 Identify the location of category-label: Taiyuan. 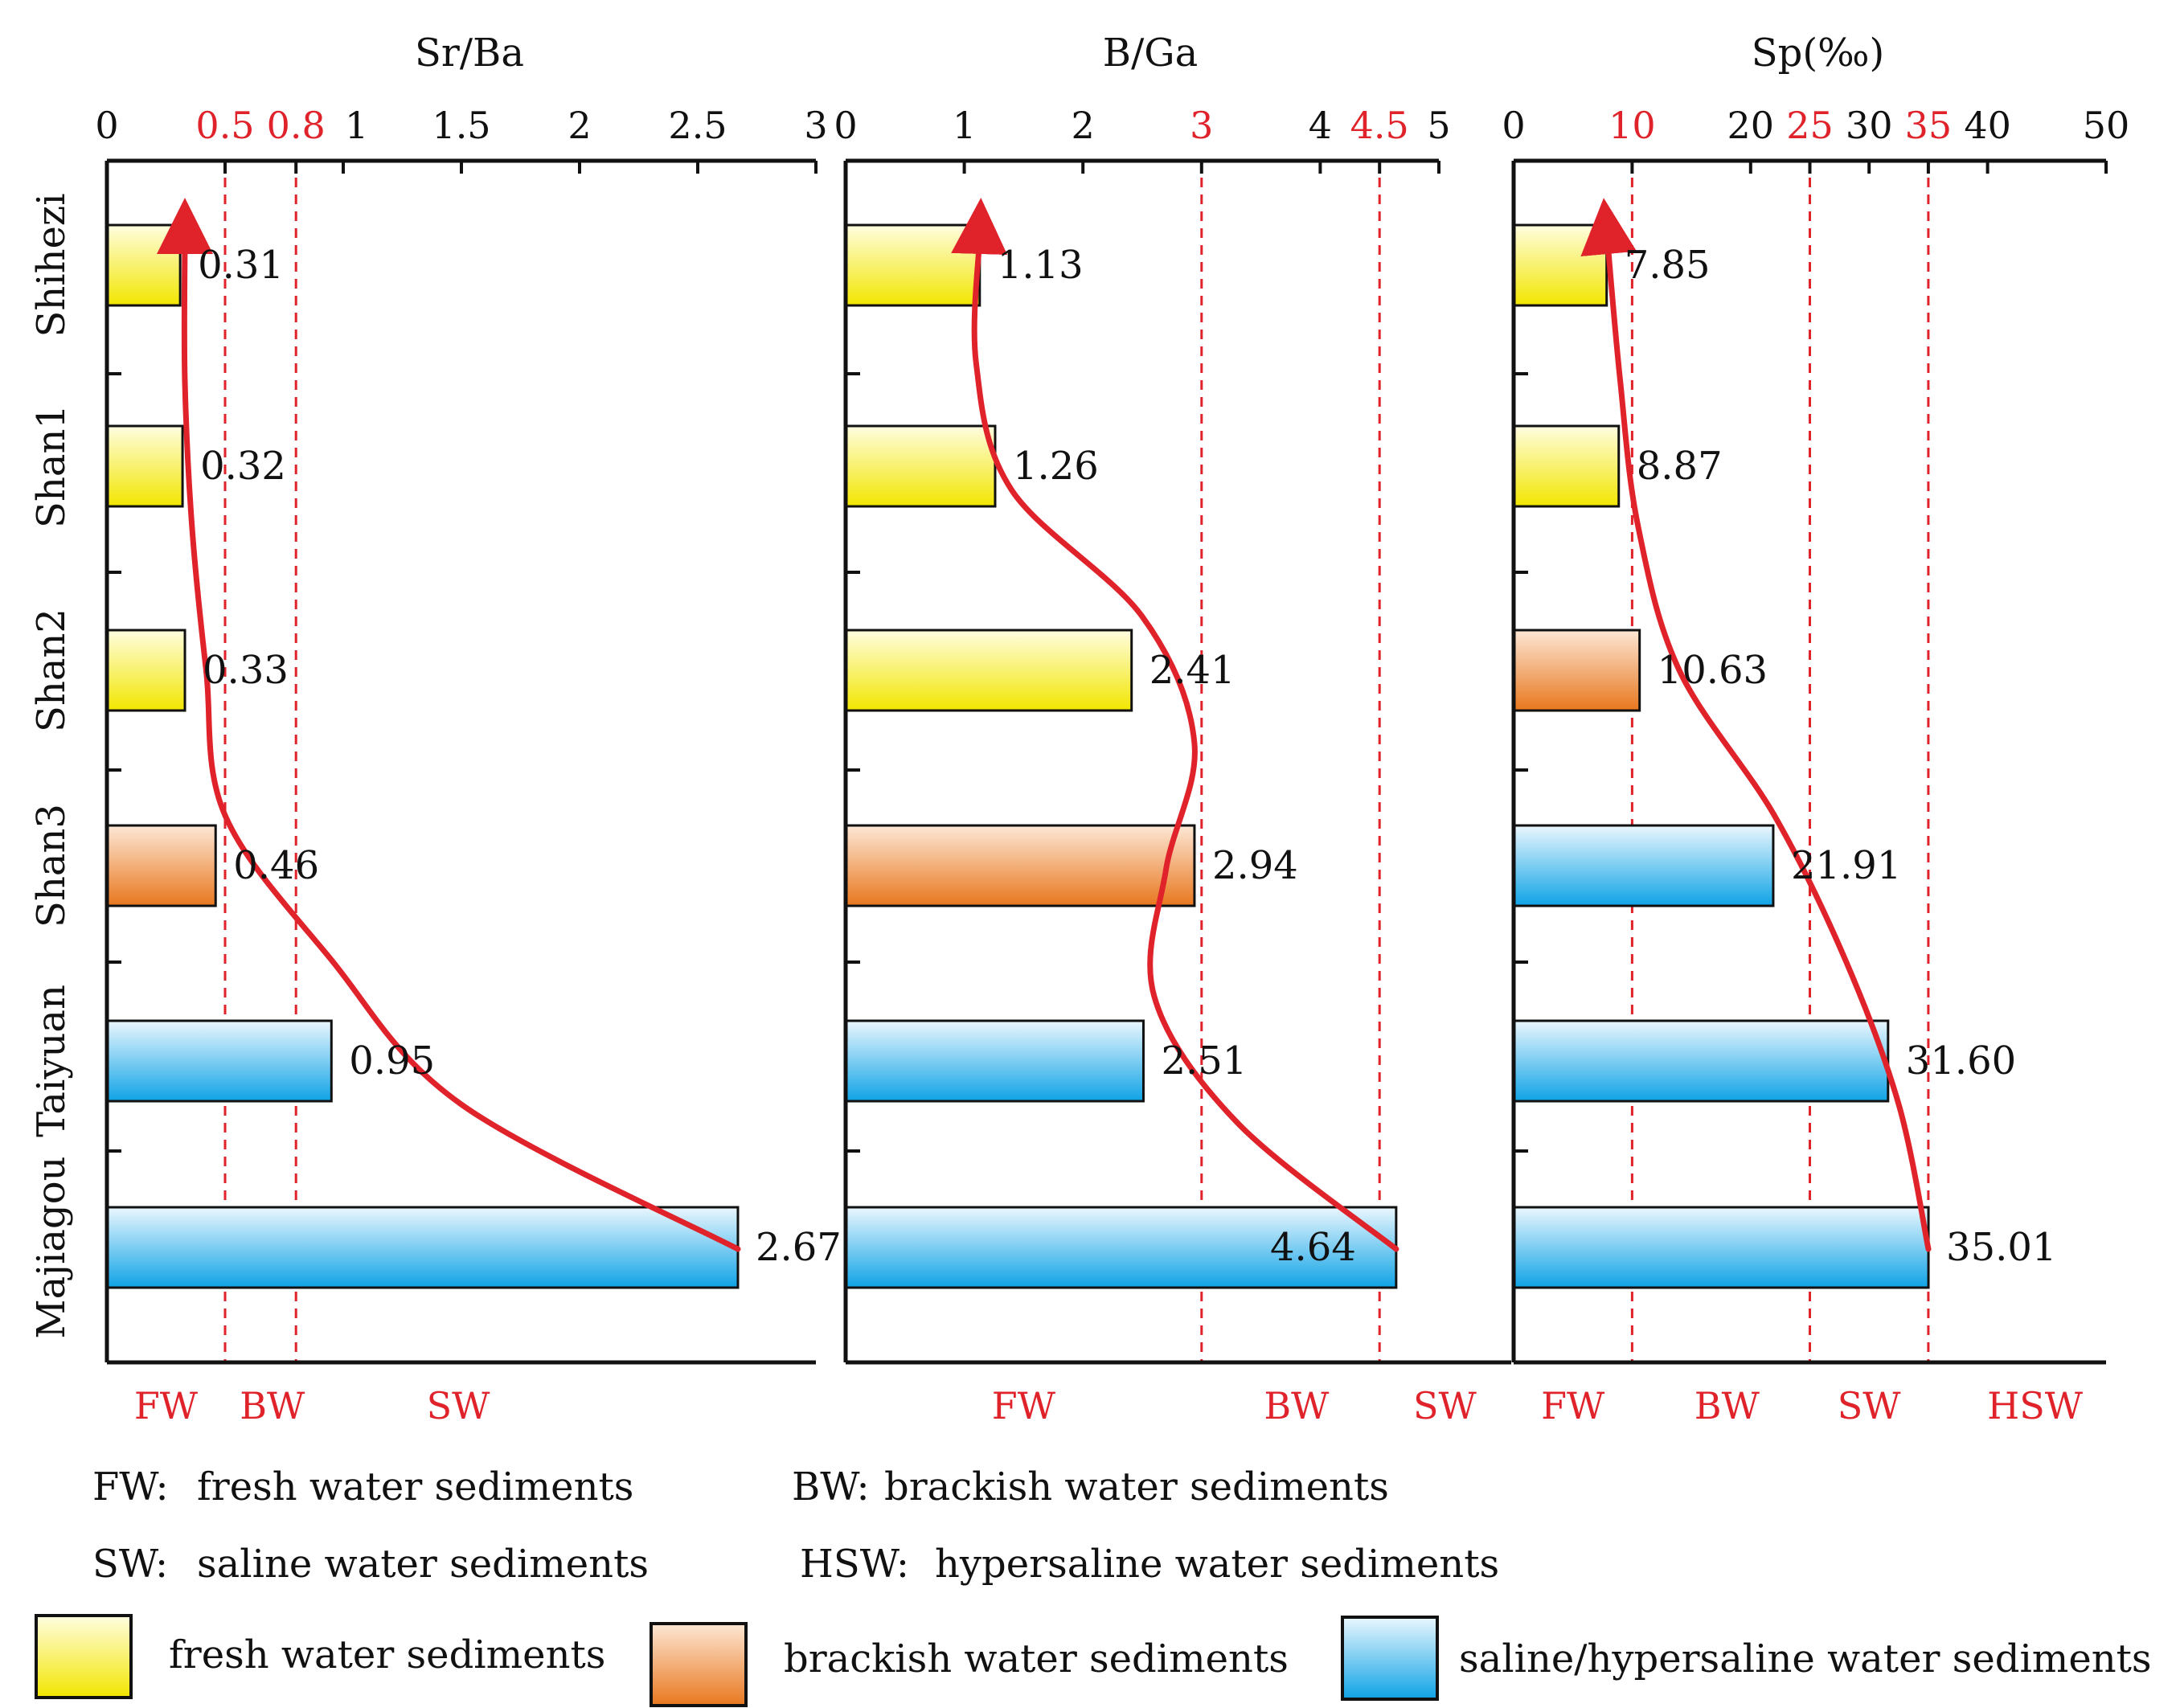
(51, 1061).